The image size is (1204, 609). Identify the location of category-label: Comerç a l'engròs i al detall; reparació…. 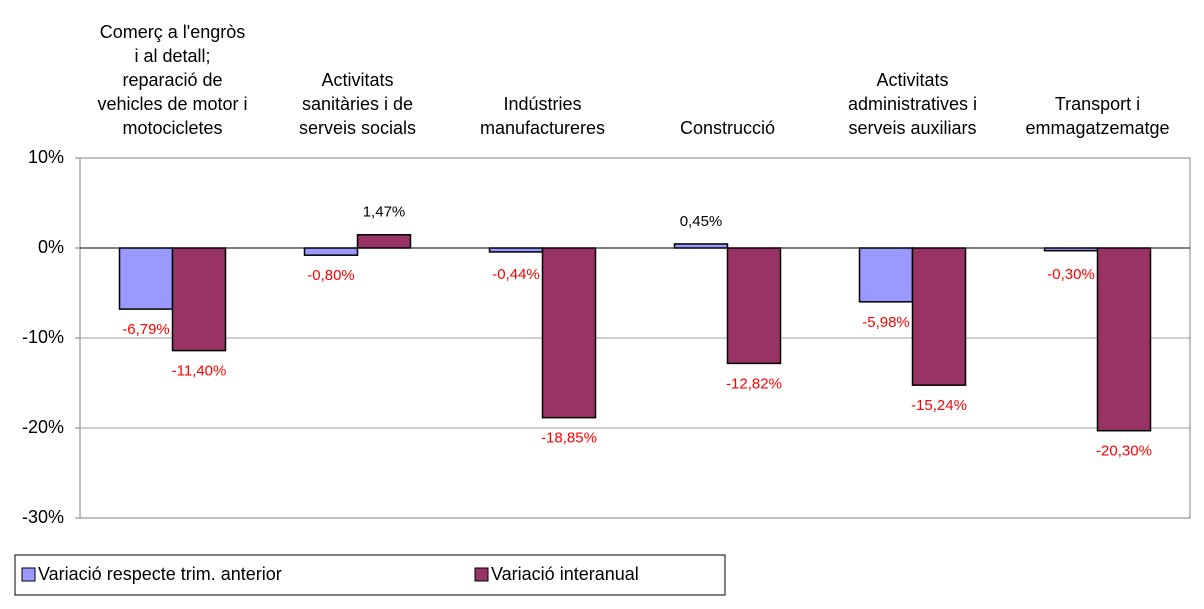
(172, 80).